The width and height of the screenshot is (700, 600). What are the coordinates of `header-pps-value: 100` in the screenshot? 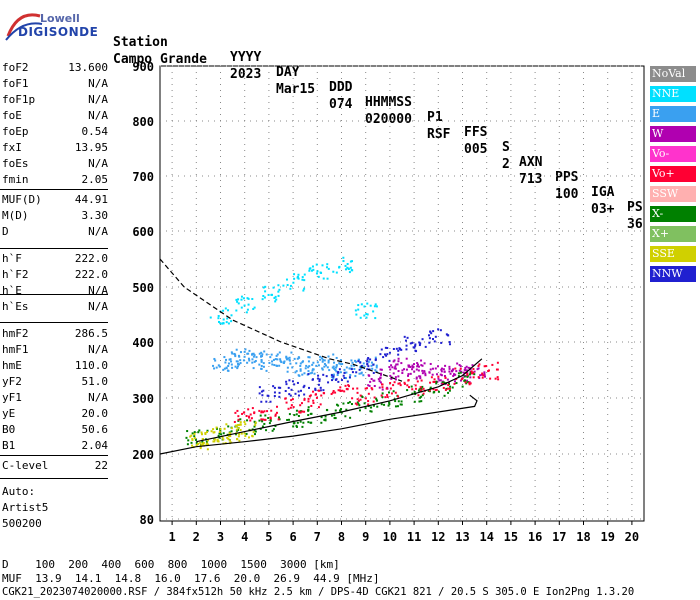 It's located at (567, 194).